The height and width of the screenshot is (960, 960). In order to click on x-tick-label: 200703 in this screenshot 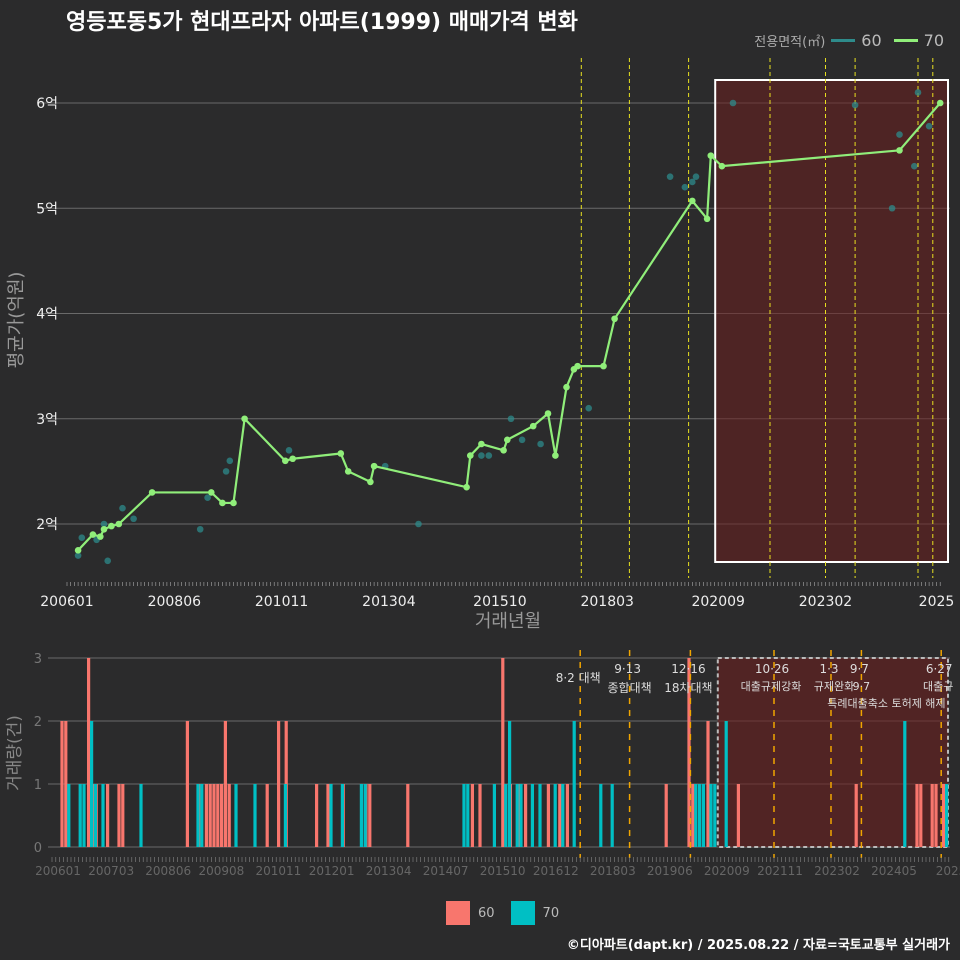, I will do `click(111, 871)`.